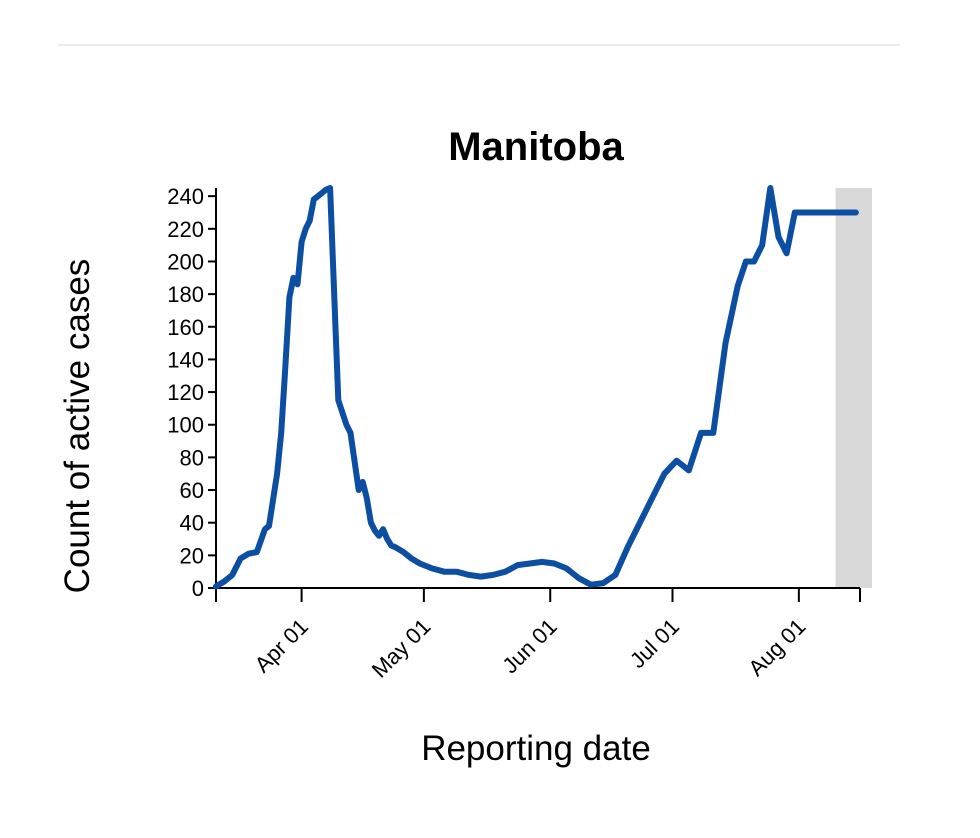 This screenshot has height=838, width=980. I want to click on incomplete-period-shade, so click(853, 388).